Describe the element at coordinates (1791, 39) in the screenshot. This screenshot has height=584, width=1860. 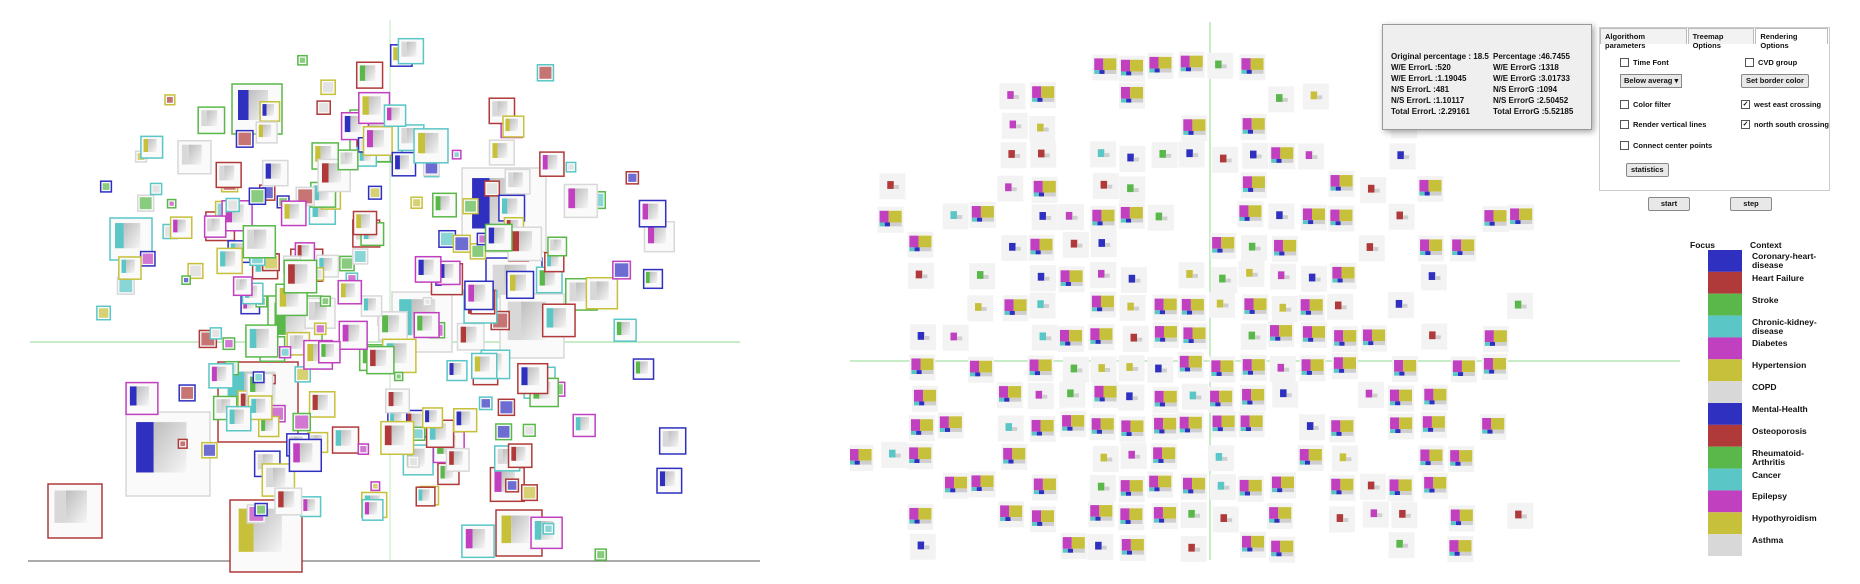
I see `tab-rendering-options: Rendering Options` at that location.